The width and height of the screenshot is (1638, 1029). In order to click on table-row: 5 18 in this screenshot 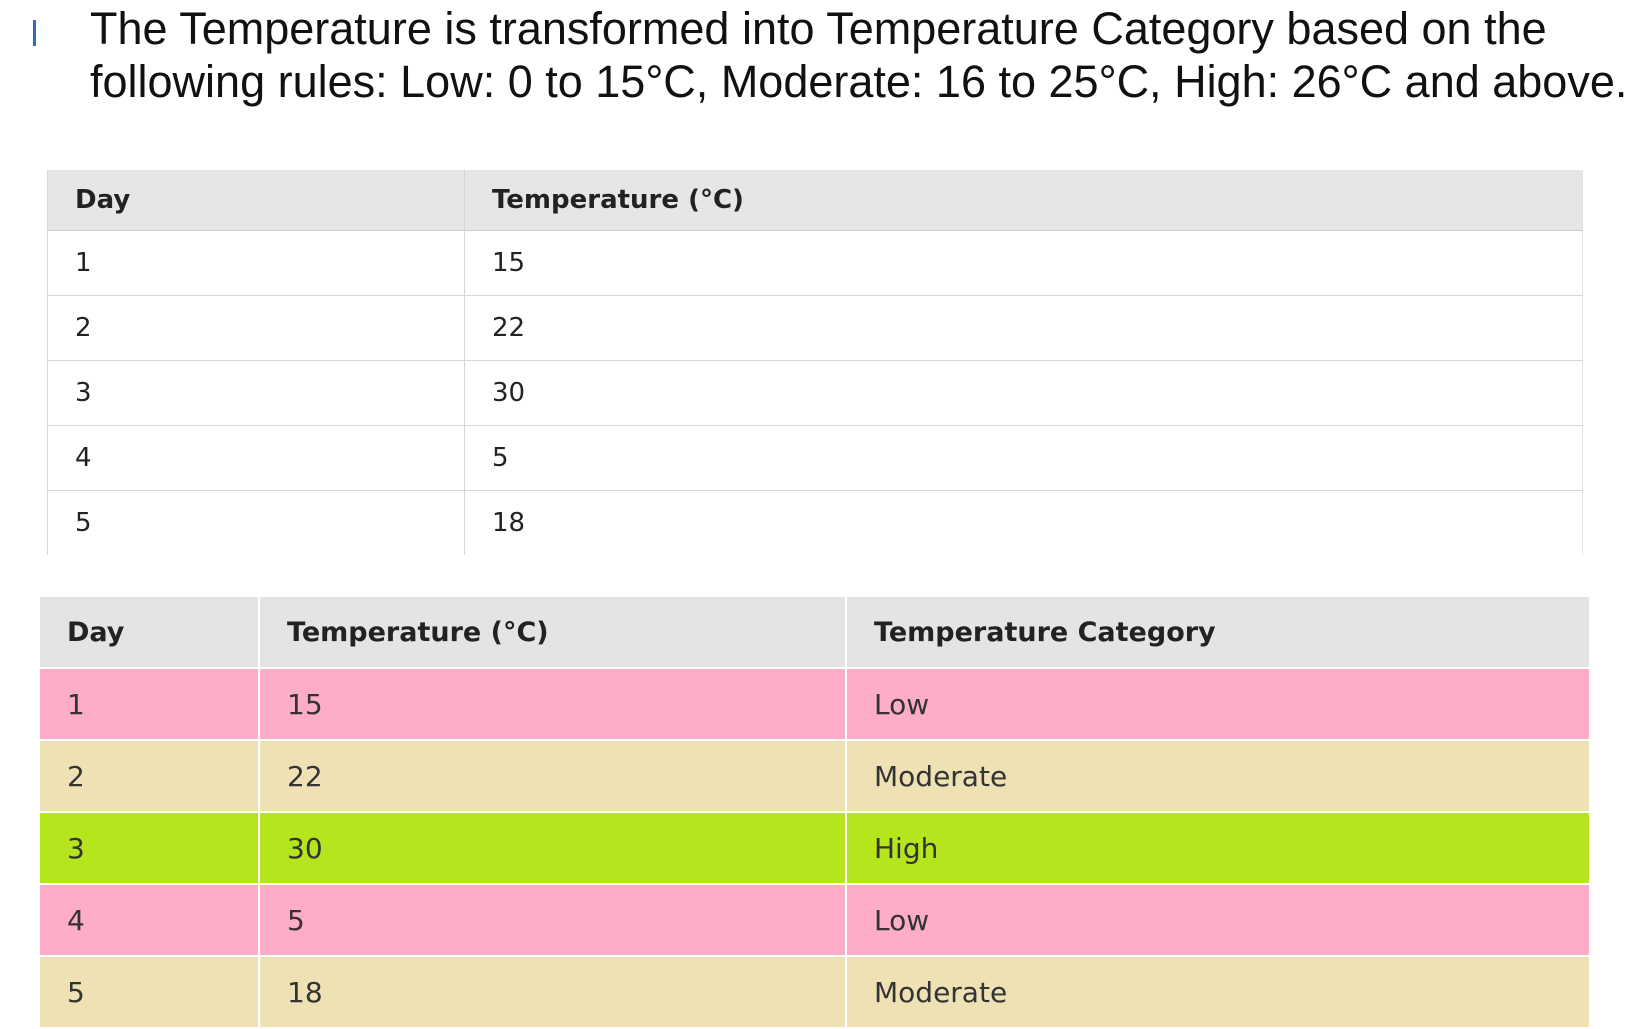, I will do `click(815, 522)`.